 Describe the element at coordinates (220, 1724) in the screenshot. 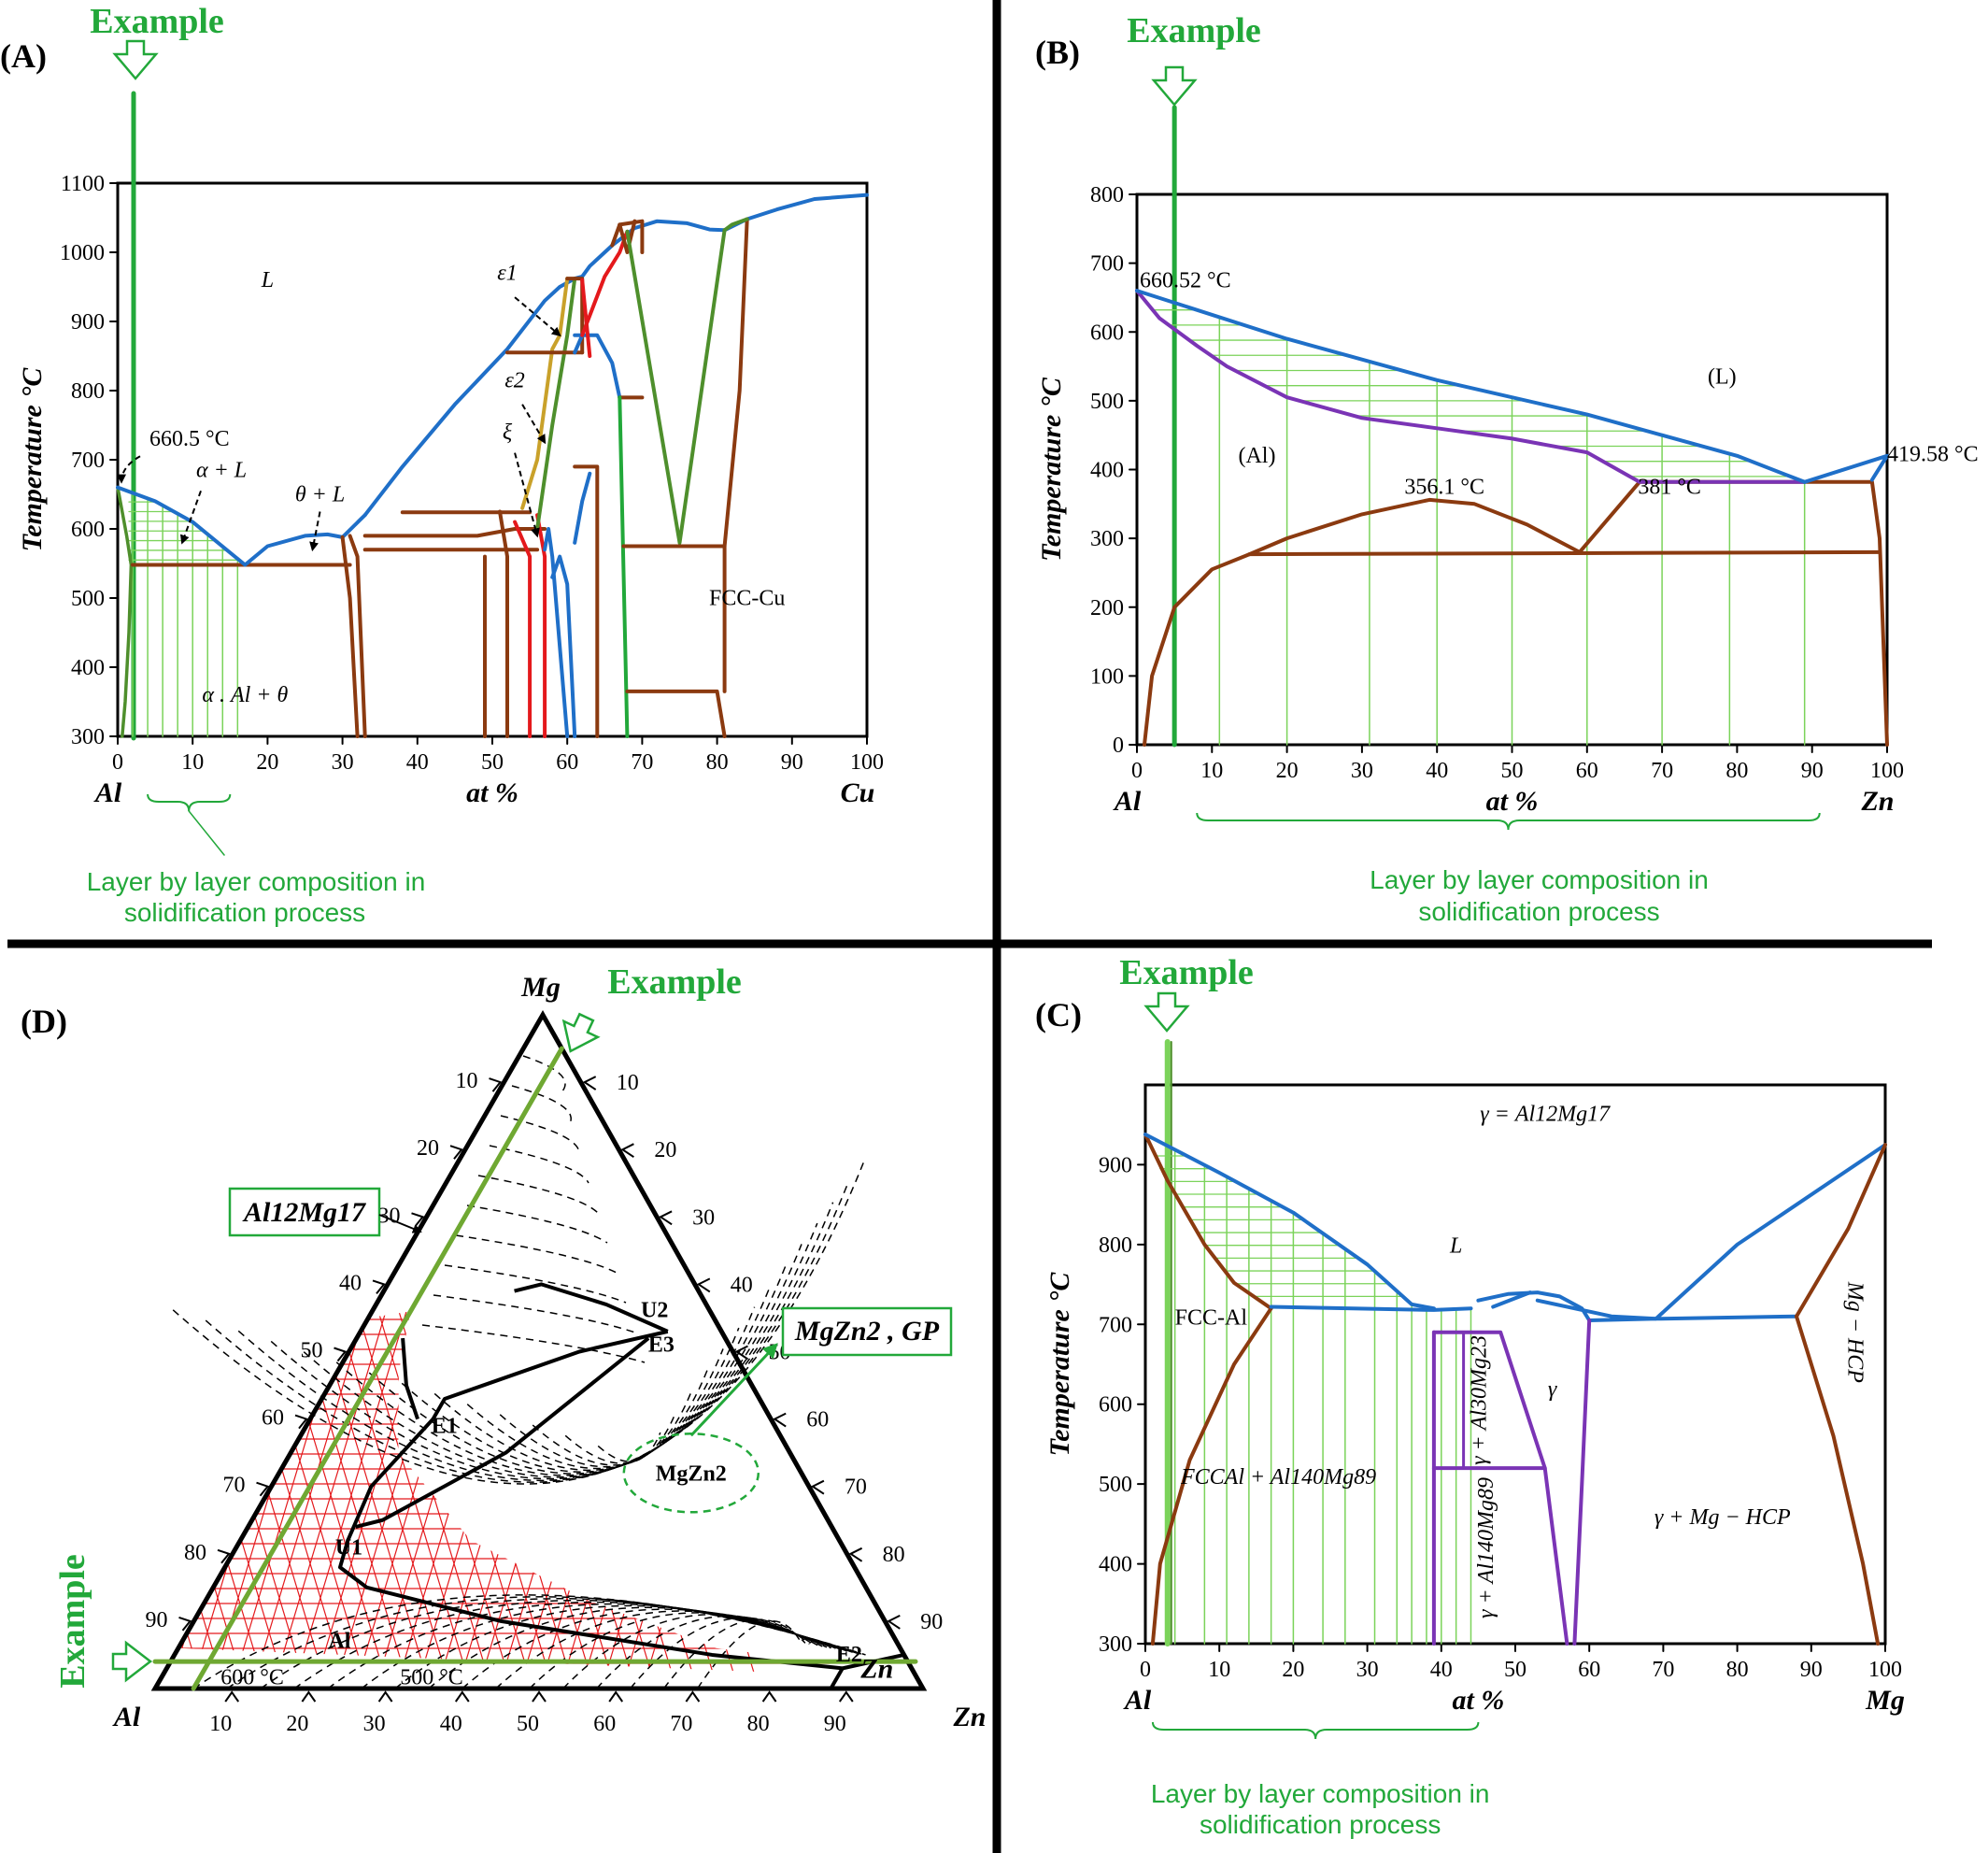

I see `tick-bottom: 10` at that location.